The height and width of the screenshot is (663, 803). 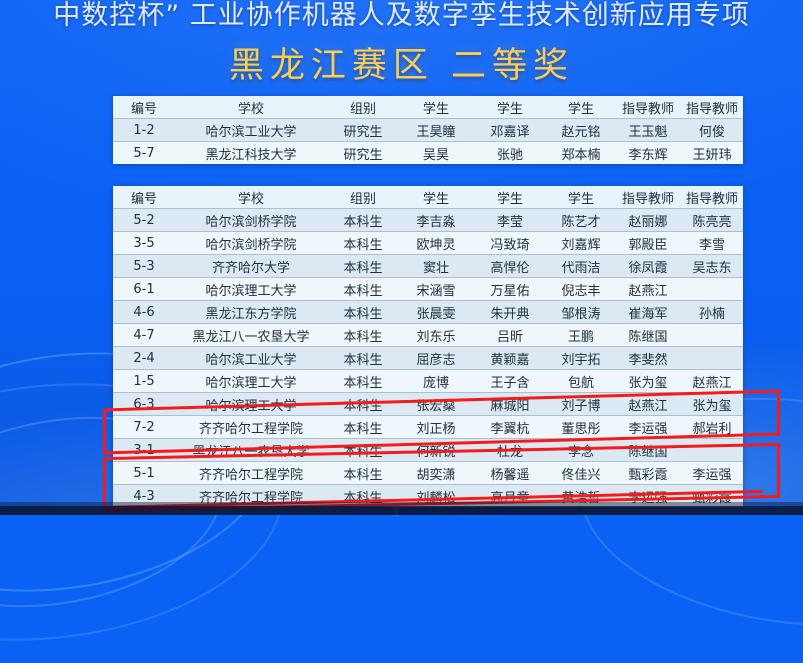 What do you see at coordinates (144, 427) in the screenshot?
I see `cell-id: 7-2` at bounding box center [144, 427].